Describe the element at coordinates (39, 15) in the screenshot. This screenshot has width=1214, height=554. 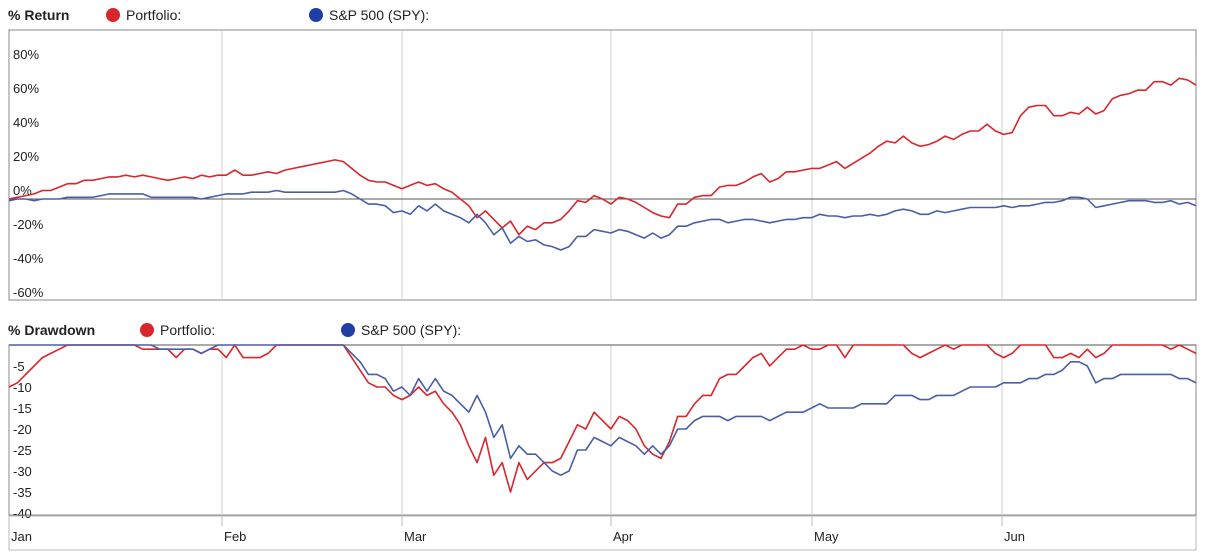
I see `return-chart-title: % Return` at that location.